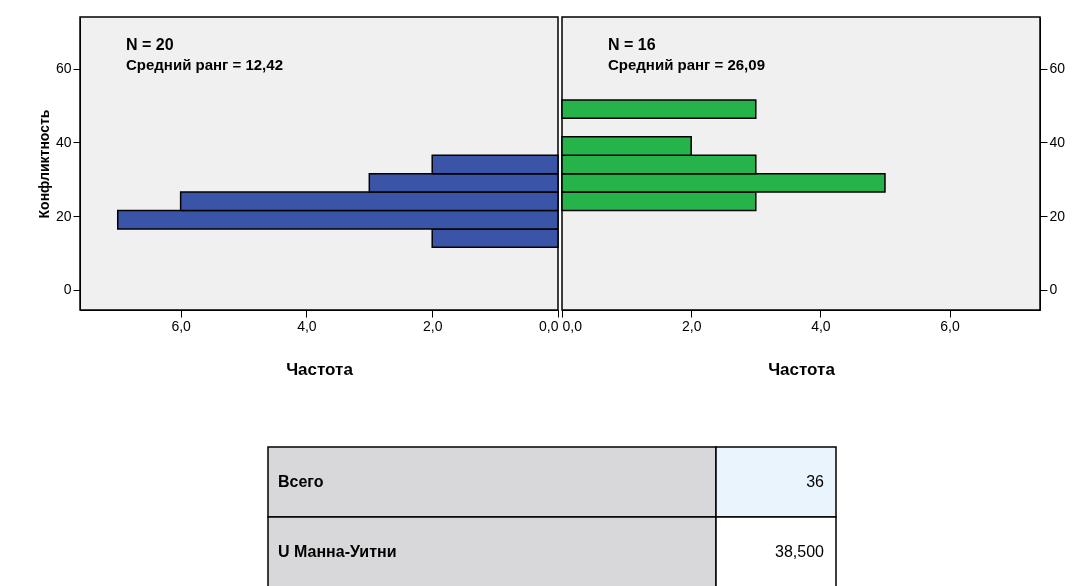 The width and height of the screenshot is (1078, 586). I want to click on text: Всего, so click(301, 481).